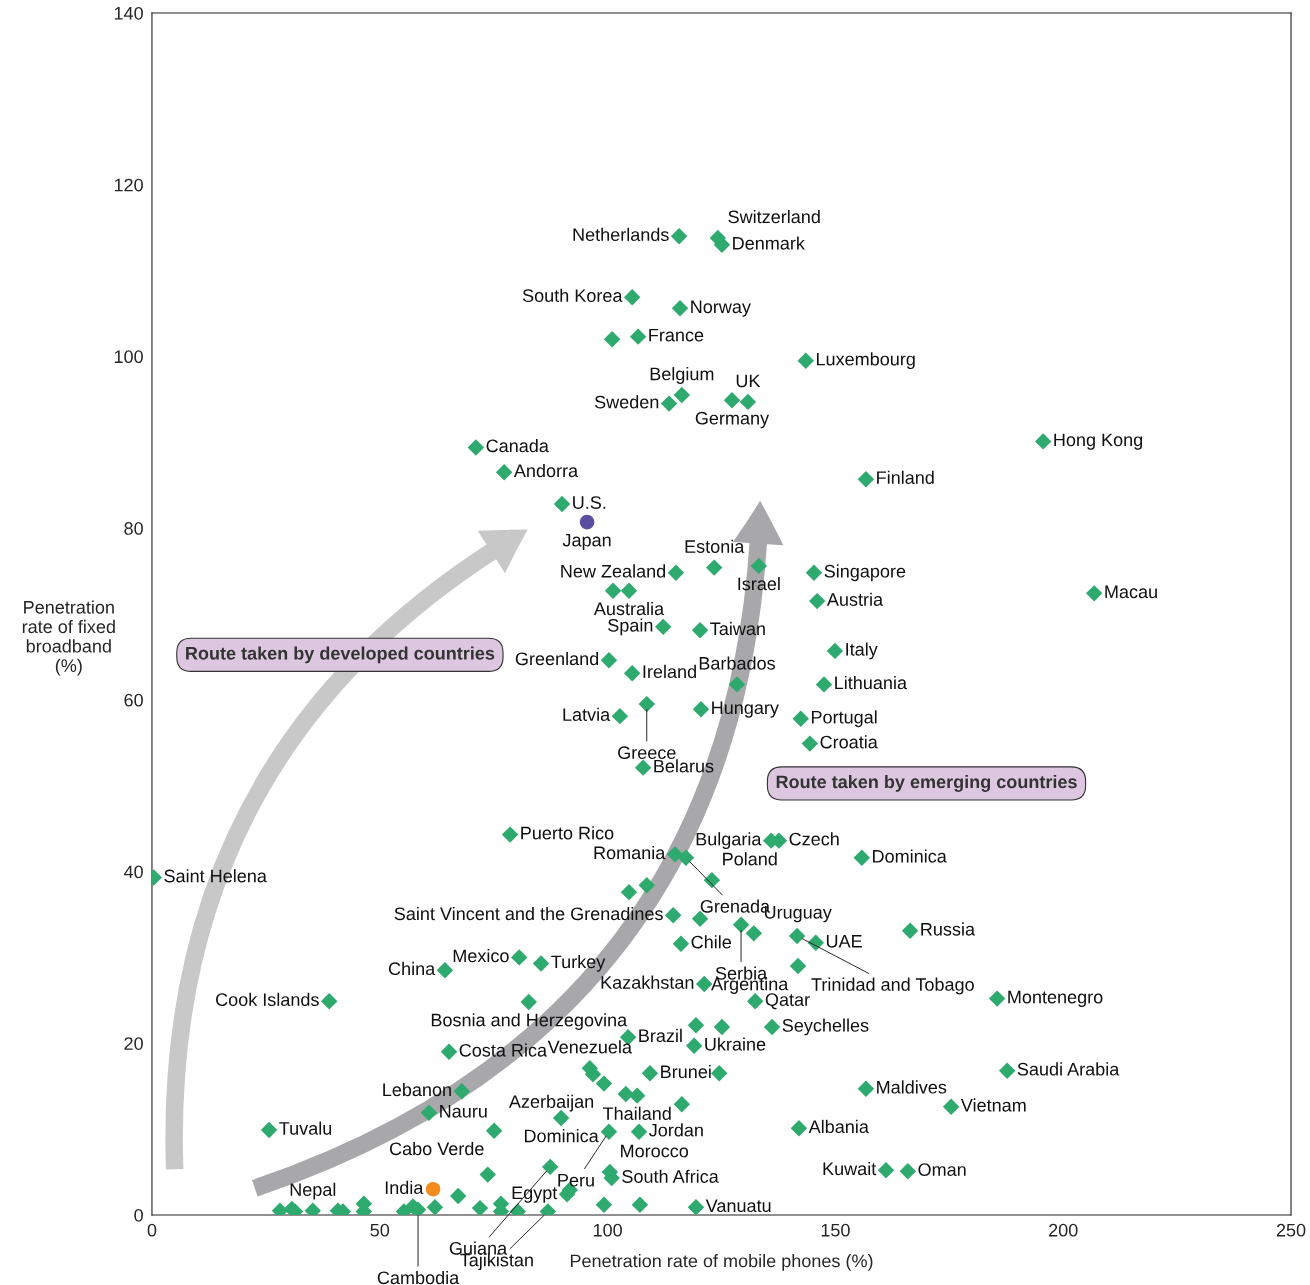  I want to click on annotation: Israel, so click(759, 584).